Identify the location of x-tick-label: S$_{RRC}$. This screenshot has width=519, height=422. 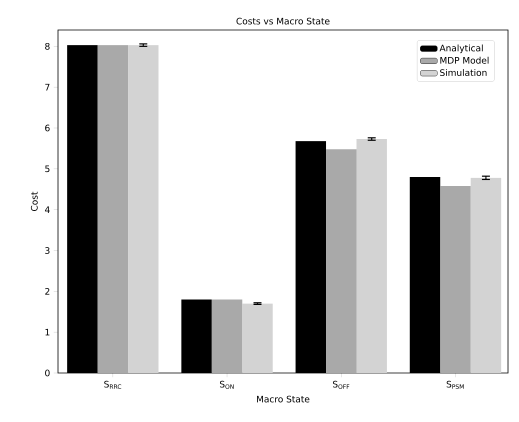
(113, 384).